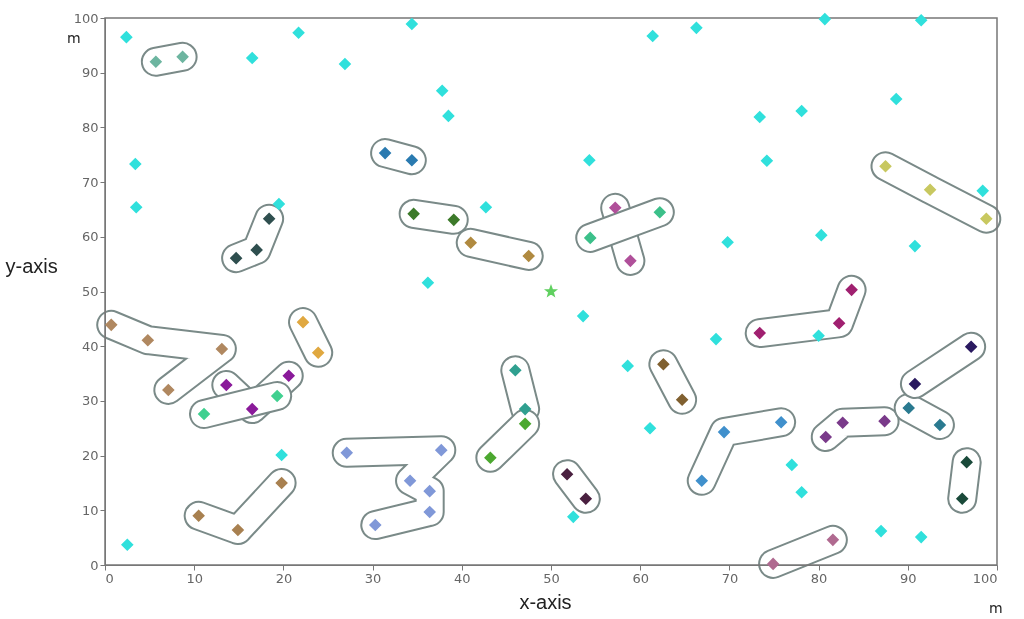 The width and height of the screenshot is (1024, 619). What do you see at coordinates (985, 578) in the screenshot?
I see `x-tick-label: 100` at bounding box center [985, 578].